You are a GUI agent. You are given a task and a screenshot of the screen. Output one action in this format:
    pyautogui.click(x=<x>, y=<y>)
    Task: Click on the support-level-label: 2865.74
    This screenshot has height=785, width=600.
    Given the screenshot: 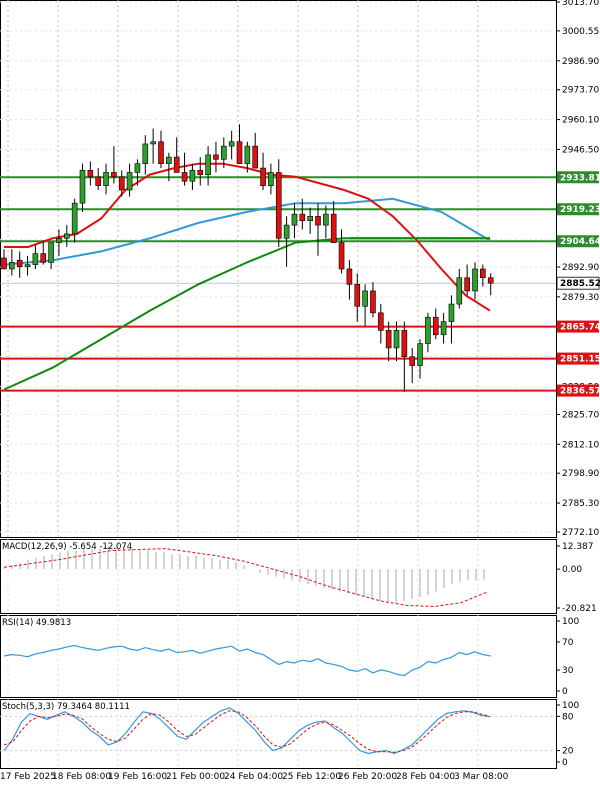 What is the action you would take?
    pyautogui.click(x=580, y=328)
    